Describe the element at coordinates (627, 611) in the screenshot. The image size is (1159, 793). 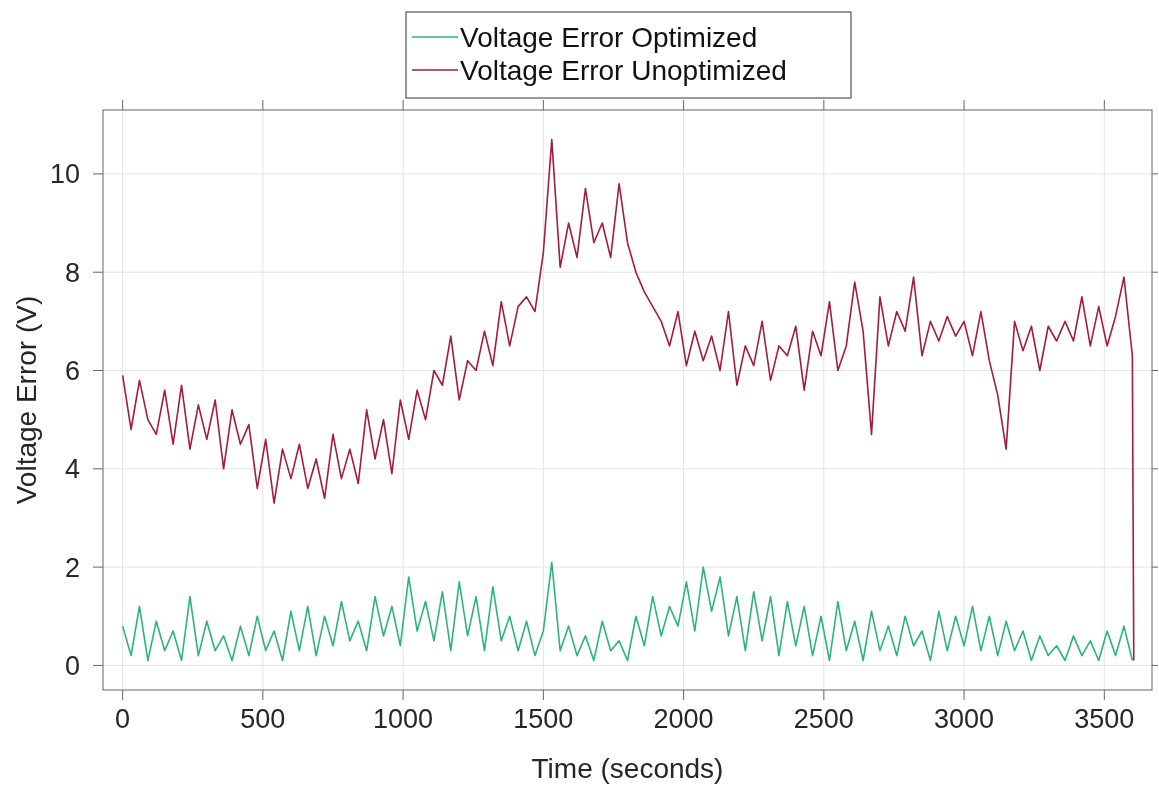
I see `line-series` at that location.